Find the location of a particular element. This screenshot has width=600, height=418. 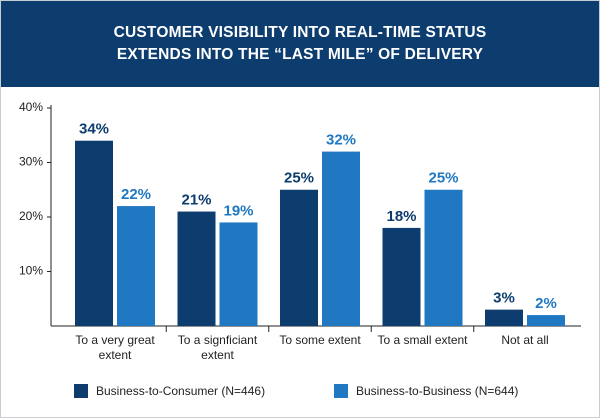

x-tick-label: Not at all is located at coordinates (525, 340).